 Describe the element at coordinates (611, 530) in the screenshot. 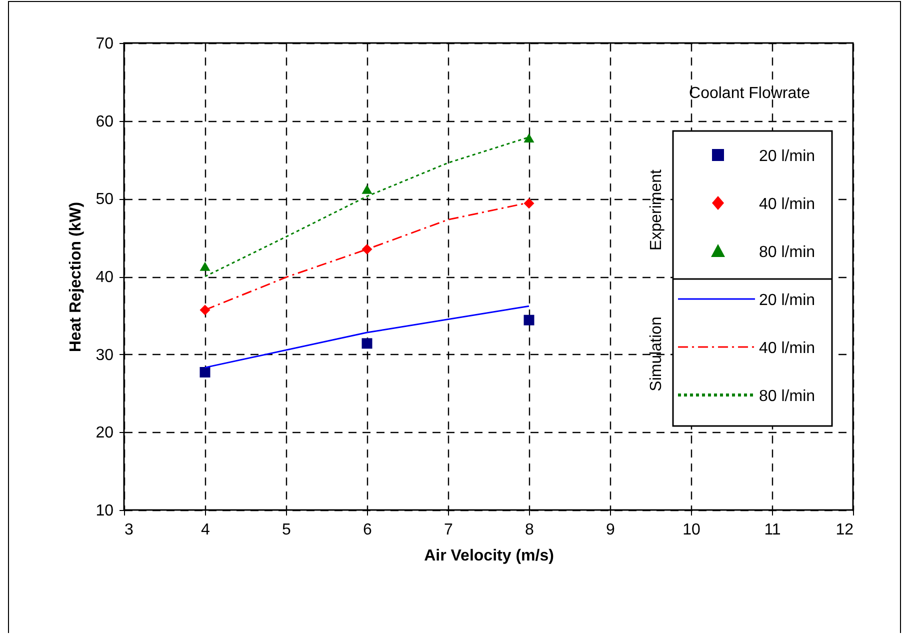

I see `x-tick-label: 9` at that location.